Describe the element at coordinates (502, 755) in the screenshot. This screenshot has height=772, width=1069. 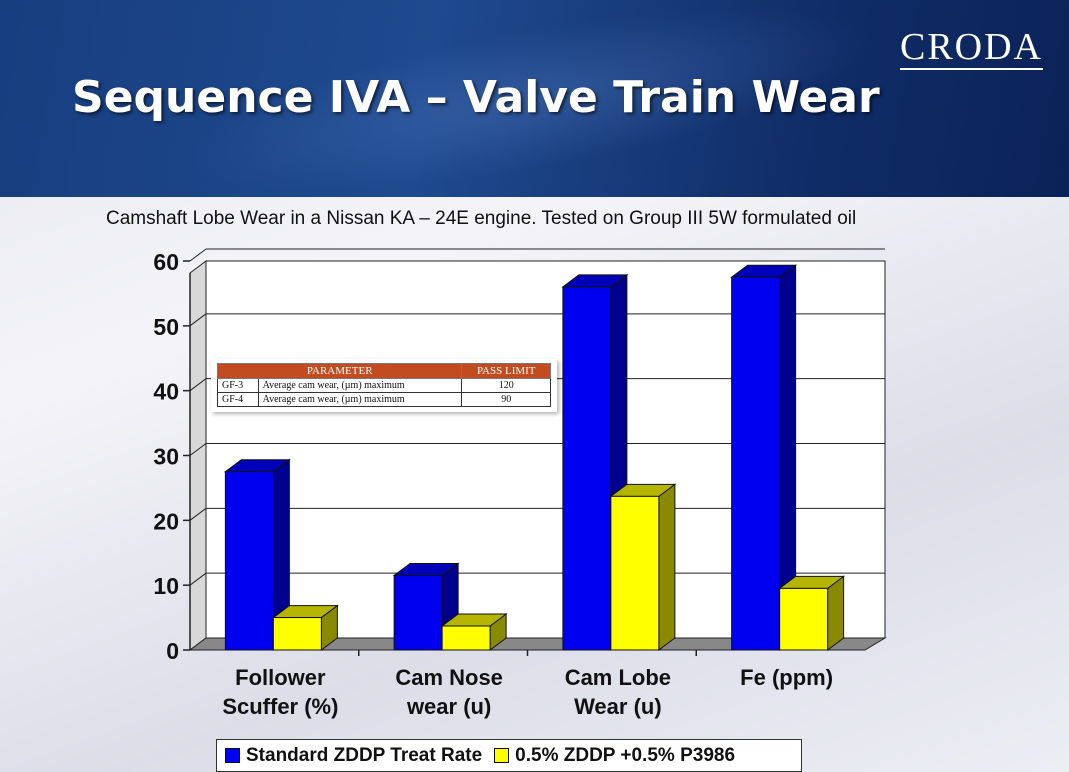
I see `legend-swatch-yellow` at that location.